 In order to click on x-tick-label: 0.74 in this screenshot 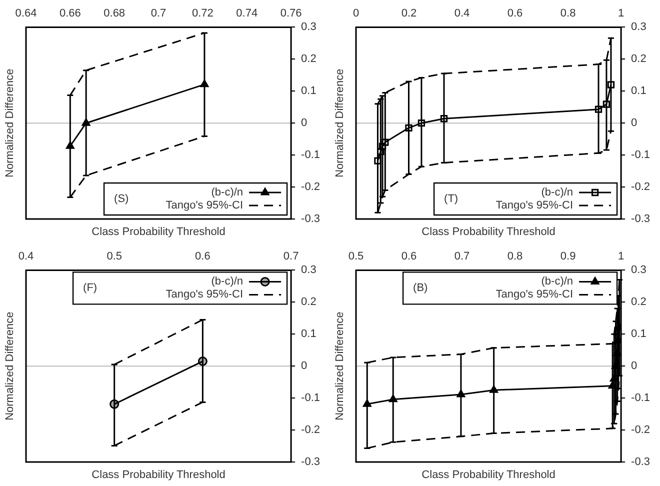, I will do `click(247, 14)`.